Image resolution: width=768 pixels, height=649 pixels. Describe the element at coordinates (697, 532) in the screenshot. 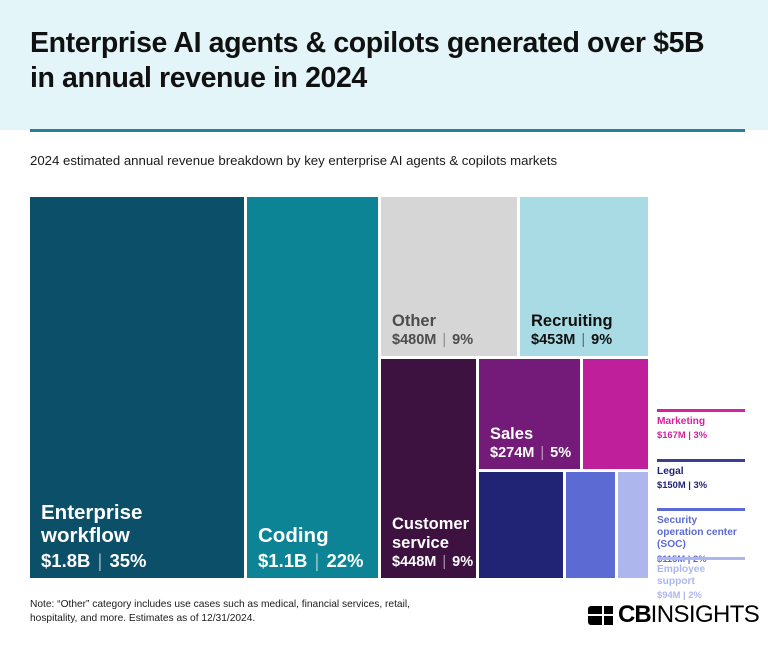

I see `legend-item-label: Security operation center (SOC)` at that location.